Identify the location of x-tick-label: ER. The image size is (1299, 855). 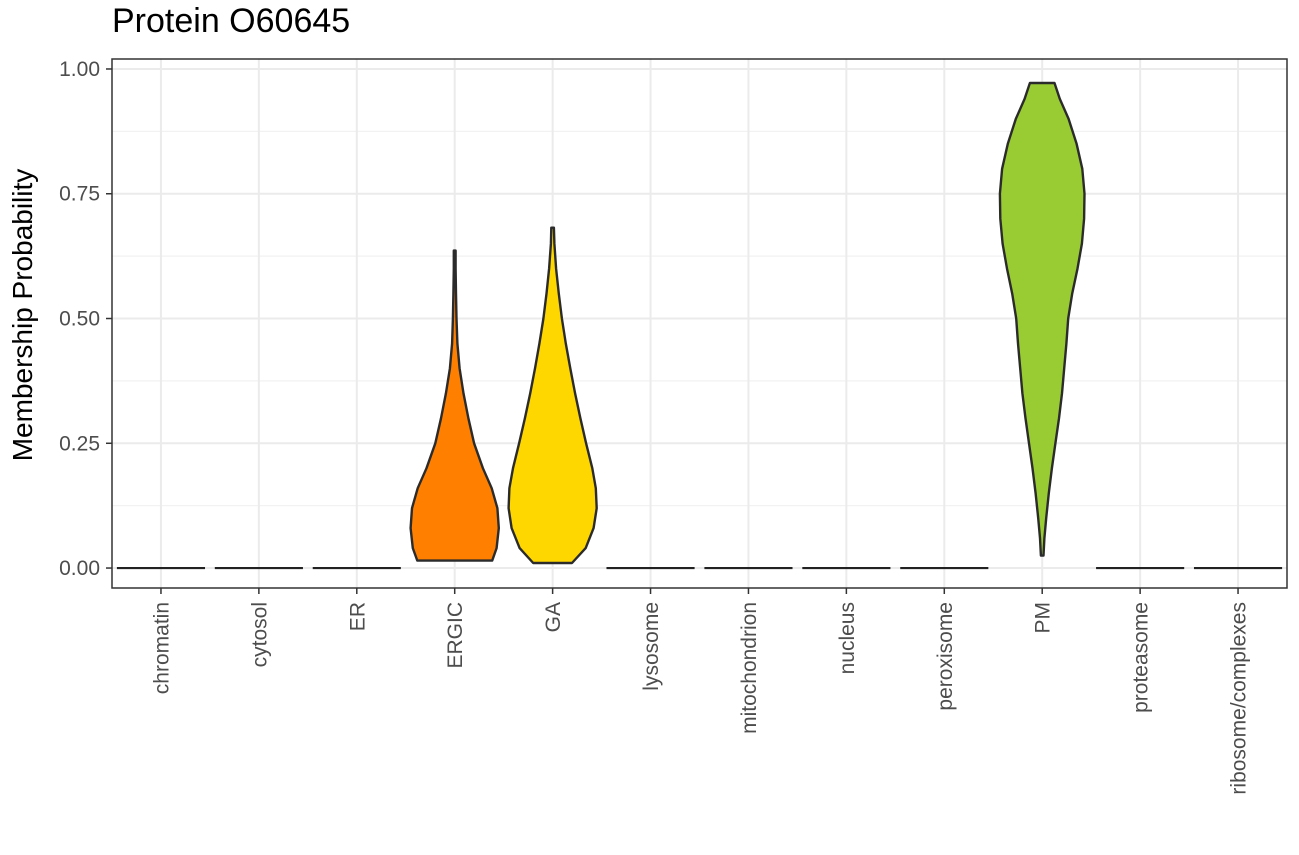
(357, 616).